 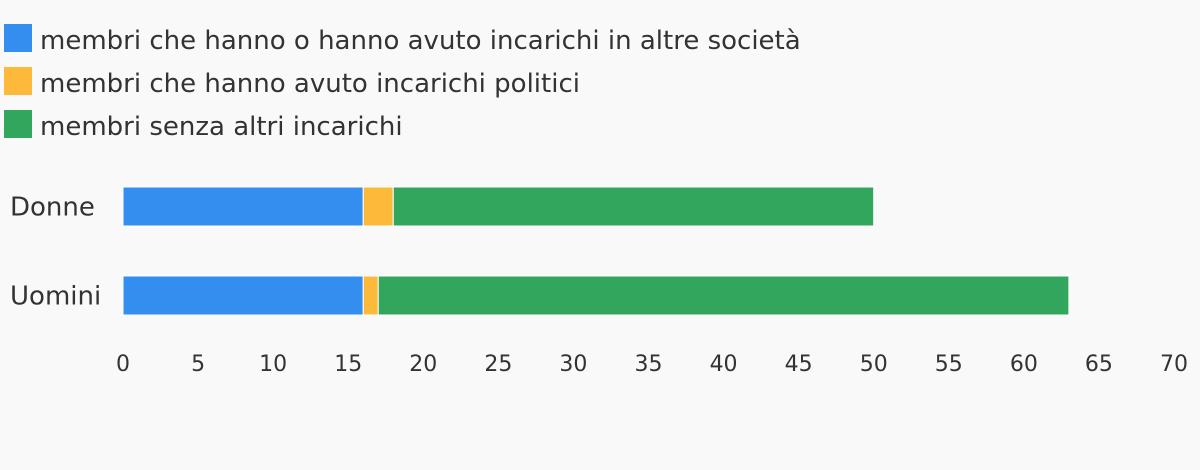 I want to click on tick-label: 25, so click(x=498, y=364).